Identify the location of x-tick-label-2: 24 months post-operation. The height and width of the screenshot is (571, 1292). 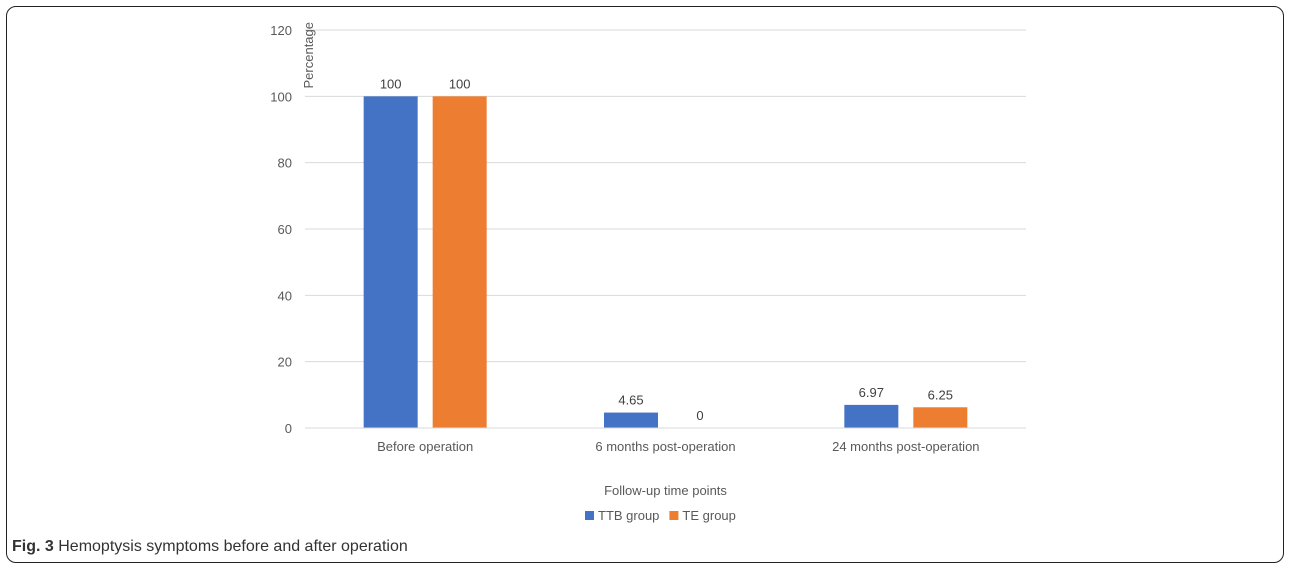
(905, 446).